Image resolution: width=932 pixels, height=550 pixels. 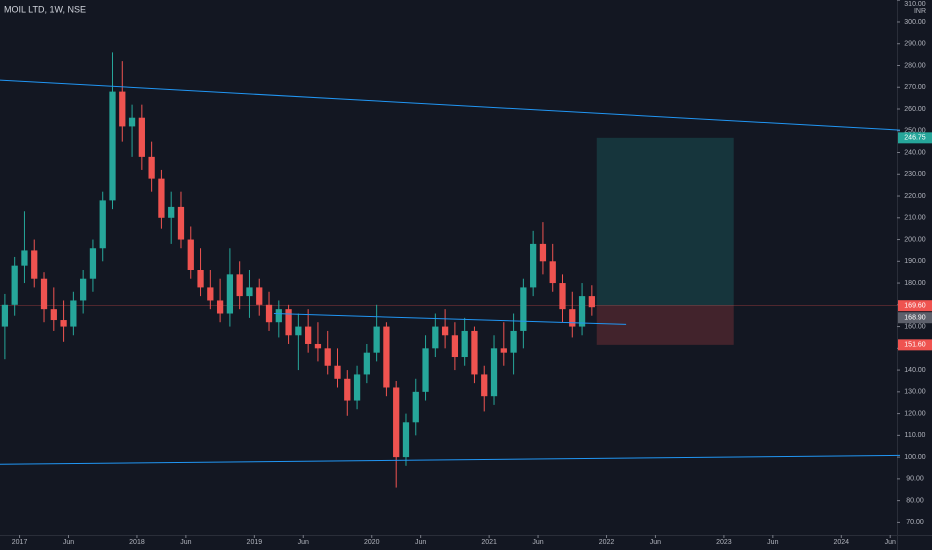 What do you see at coordinates (915, 44) in the screenshot?
I see `y-tick-label: 290.00` at bounding box center [915, 44].